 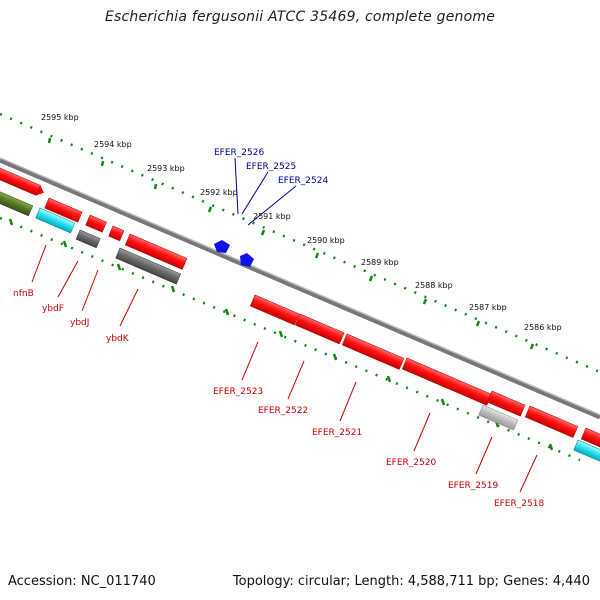 I want to click on gene-label: EFER_2520, so click(x=411, y=463).